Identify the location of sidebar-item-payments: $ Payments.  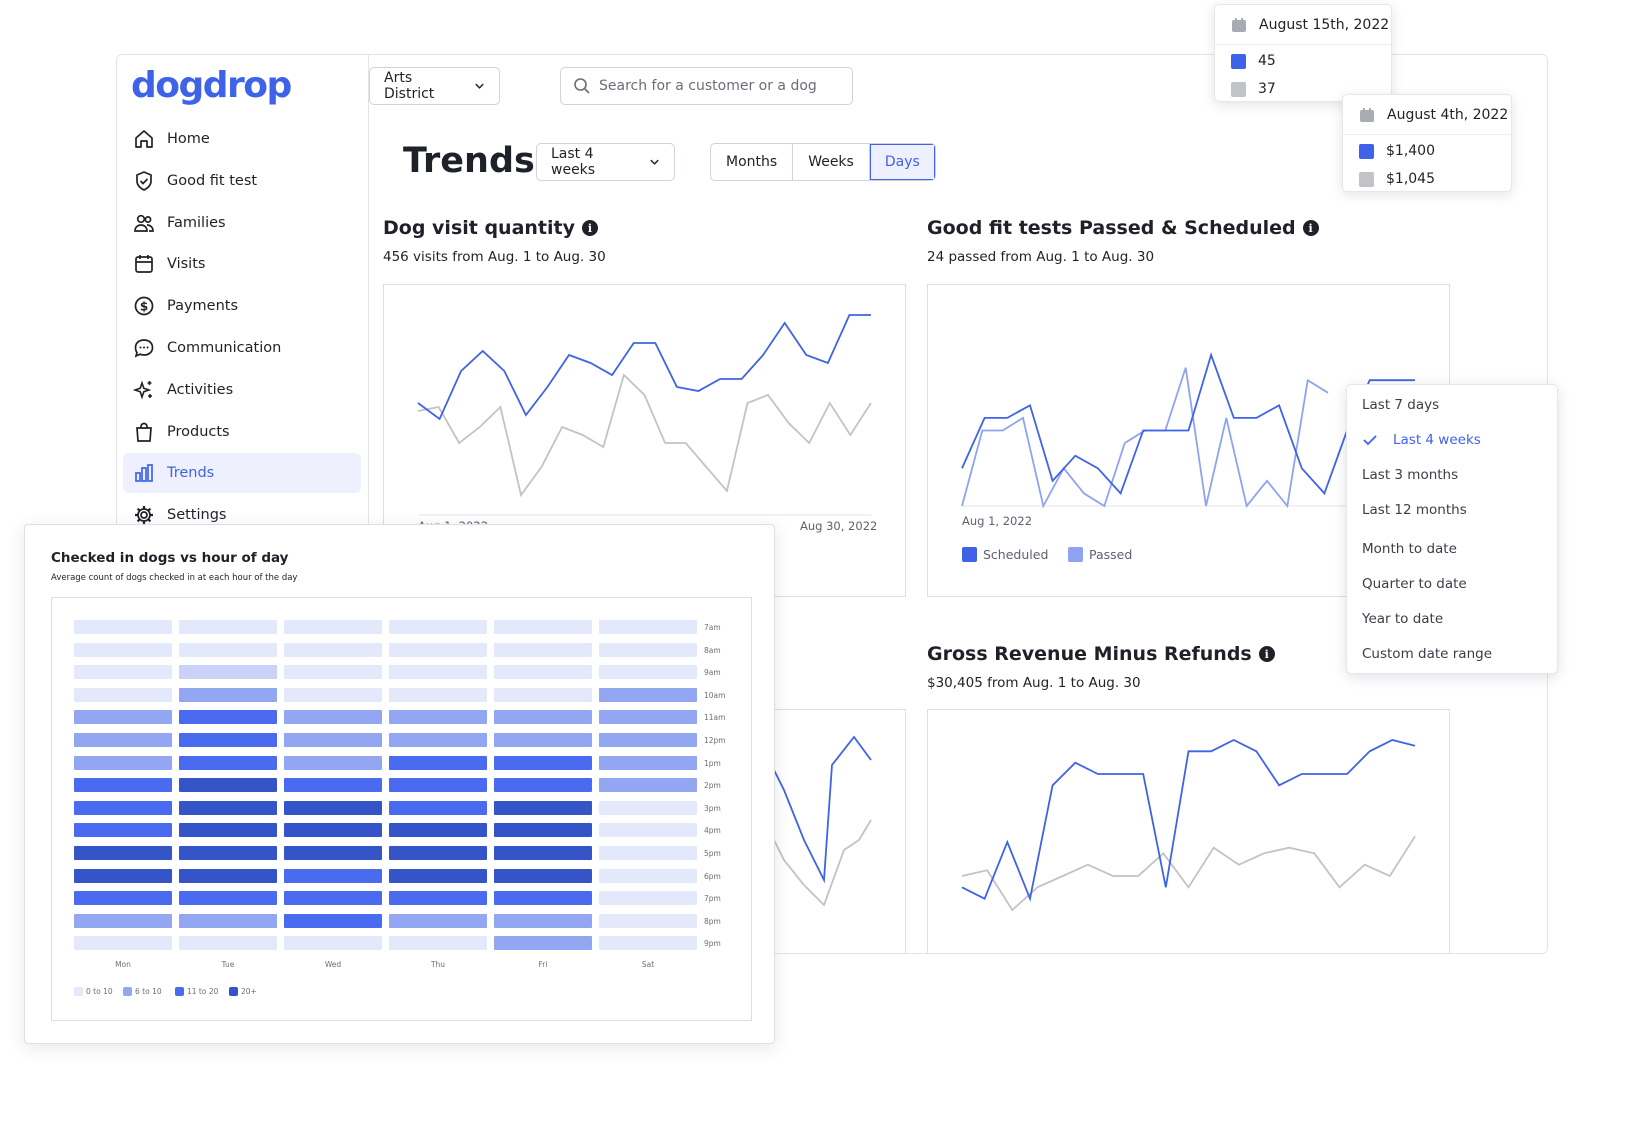
(242, 306).